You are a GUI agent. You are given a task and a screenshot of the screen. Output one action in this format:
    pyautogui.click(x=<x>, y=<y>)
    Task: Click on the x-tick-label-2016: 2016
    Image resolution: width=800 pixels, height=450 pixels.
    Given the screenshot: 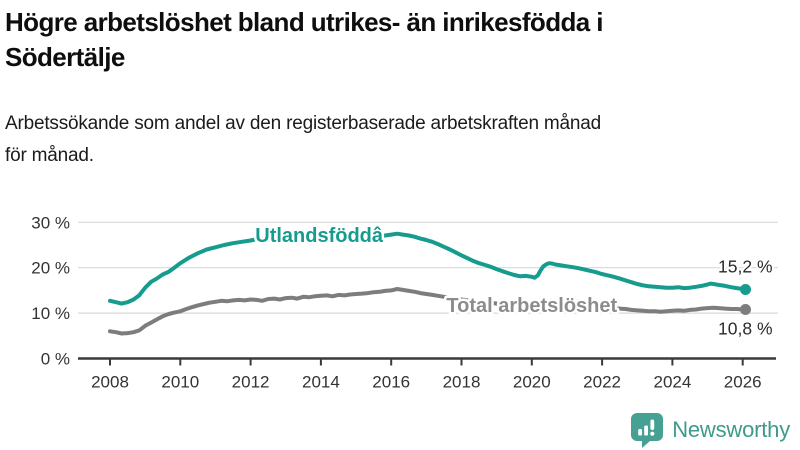 What is the action you would take?
    pyautogui.click(x=391, y=382)
    